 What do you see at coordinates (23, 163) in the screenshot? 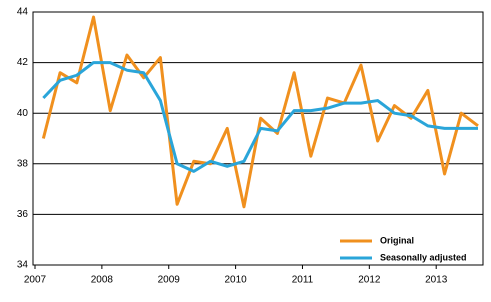
I see `y-tick-label: 38` at bounding box center [23, 163].